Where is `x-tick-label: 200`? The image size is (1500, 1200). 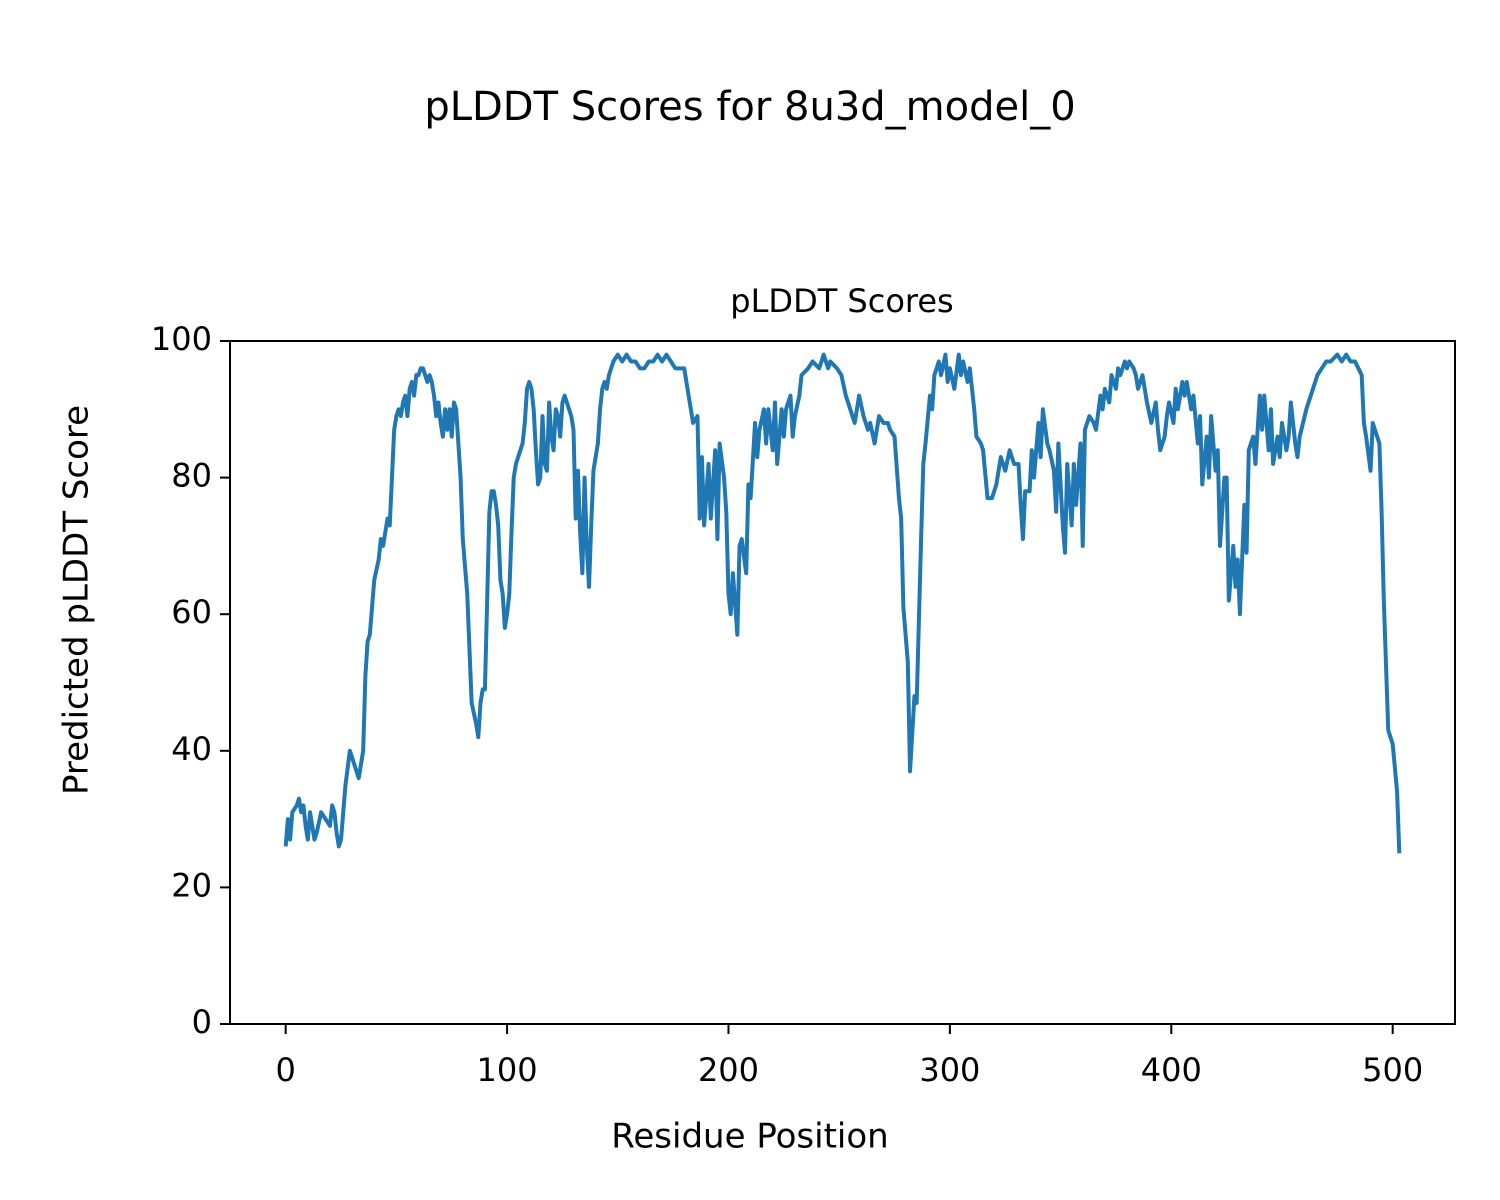
x-tick-label: 200 is located at coordinates (728, 1070).